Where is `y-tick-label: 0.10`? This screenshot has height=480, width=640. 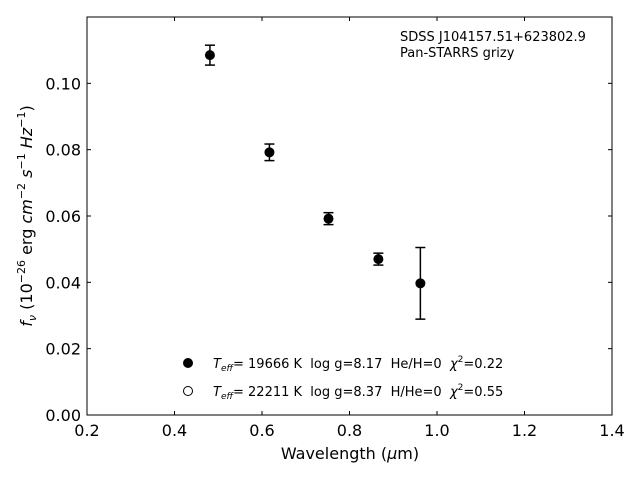 y-tick-label: 0.10 is located at coordinates (63, 83).